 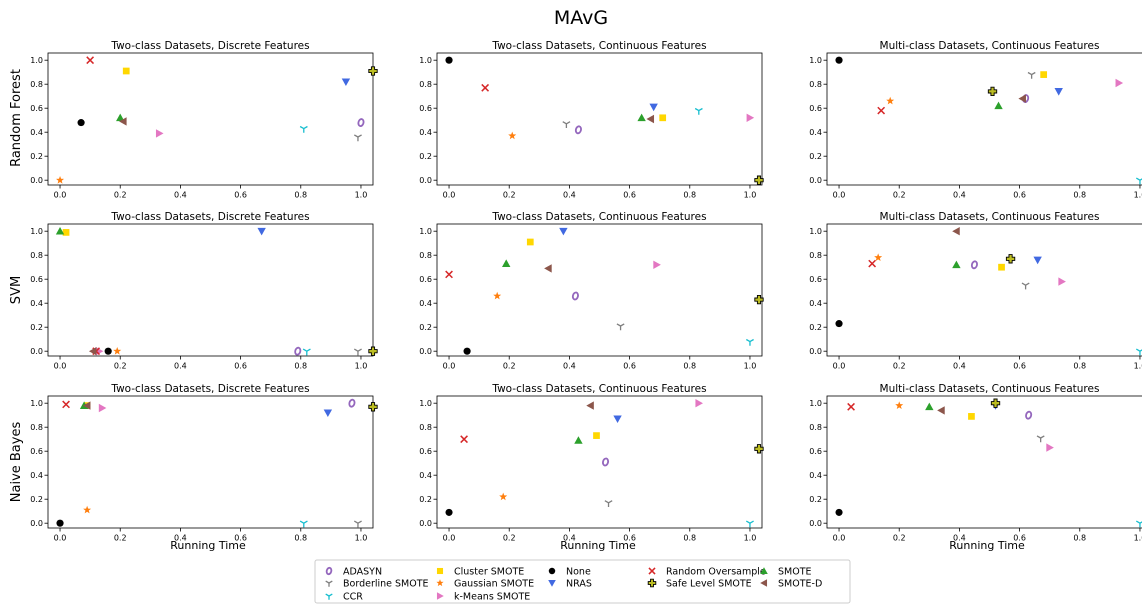 I want to click on x-tick-label: 1.0, so click(x=361, y=195).